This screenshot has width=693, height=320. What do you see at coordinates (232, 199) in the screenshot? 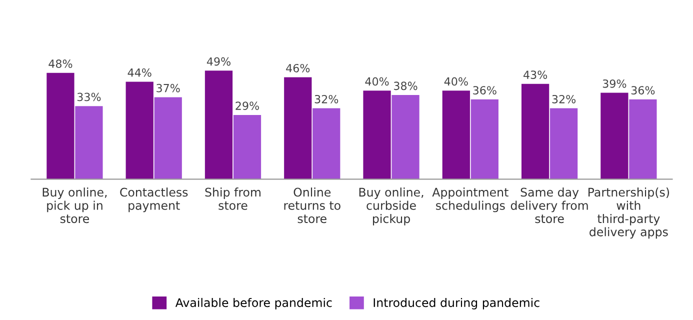
I see `x-tick-label: Ship from store` at bounding box center [232, 199].